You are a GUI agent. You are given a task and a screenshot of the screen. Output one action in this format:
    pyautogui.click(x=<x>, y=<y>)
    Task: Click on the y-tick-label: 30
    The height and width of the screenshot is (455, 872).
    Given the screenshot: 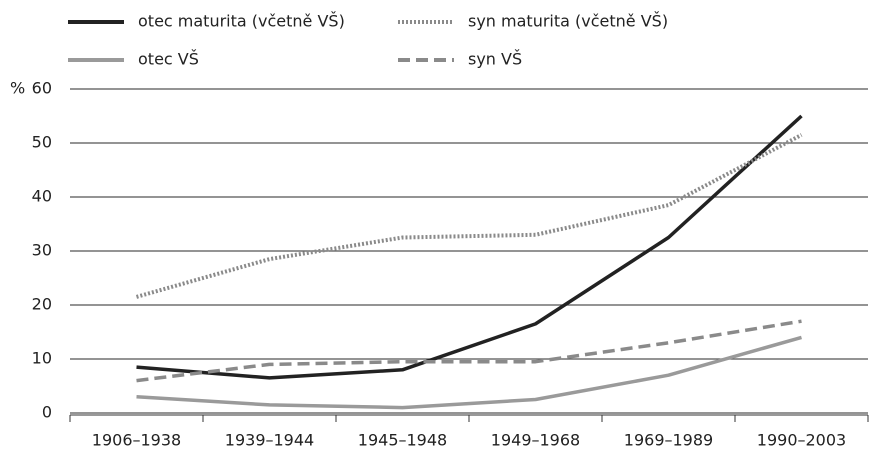 What is the action you would take?
    pyautogui.click(x=42, y=250)
    